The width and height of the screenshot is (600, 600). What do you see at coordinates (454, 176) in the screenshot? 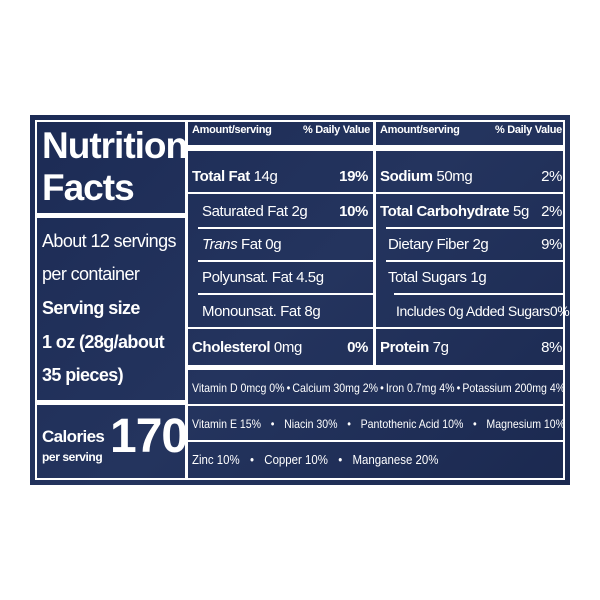
I see `nutrient-amount: 50mg` at bounding box center [454, 176].